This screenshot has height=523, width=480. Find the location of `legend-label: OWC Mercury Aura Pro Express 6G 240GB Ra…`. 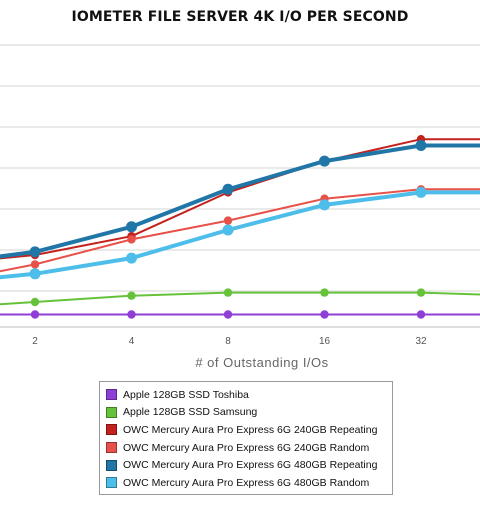

legend-label: OWC Mercury Aura Pro Express 6G 240GB Ra… is located at coordinates (246, 447).